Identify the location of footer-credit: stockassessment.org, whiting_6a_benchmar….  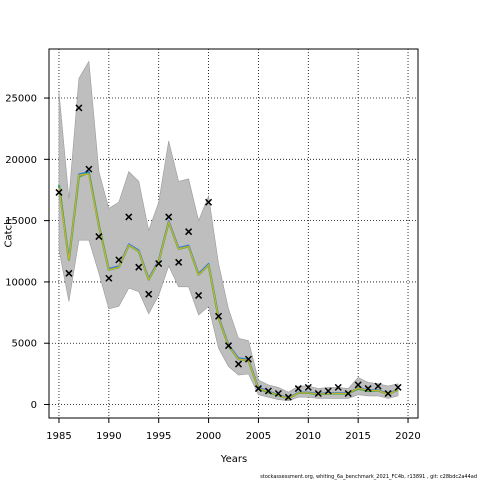
(368, 477).